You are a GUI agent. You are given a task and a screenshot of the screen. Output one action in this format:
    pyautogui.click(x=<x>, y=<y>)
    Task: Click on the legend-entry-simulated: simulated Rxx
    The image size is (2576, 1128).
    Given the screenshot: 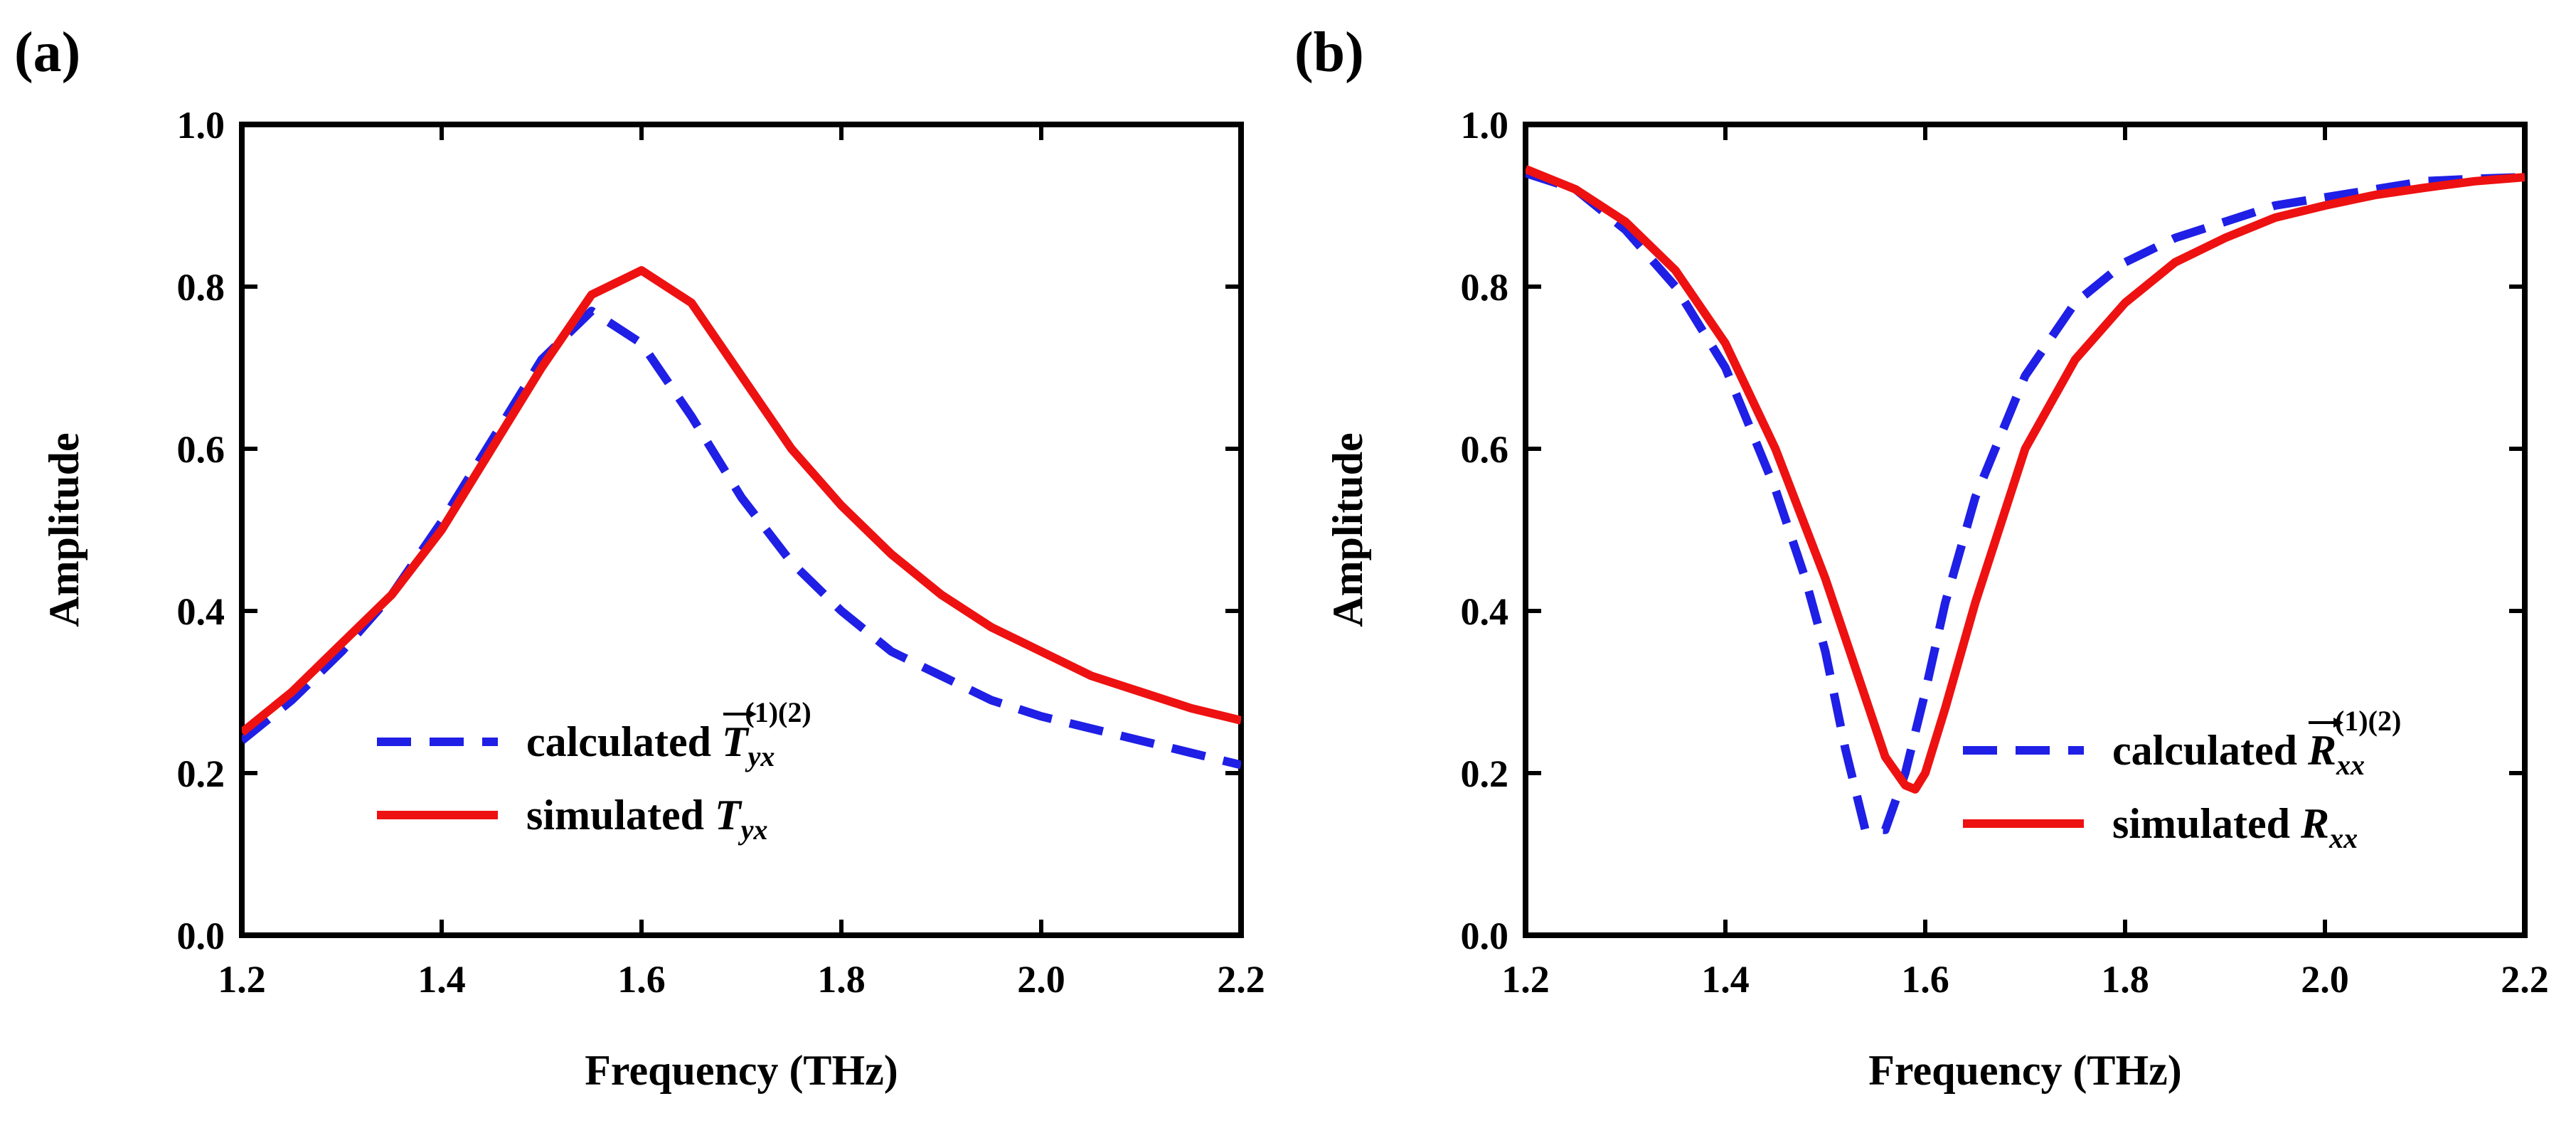 What is the action you would take?
    pyautogui.click(x=2160, y=827)
    